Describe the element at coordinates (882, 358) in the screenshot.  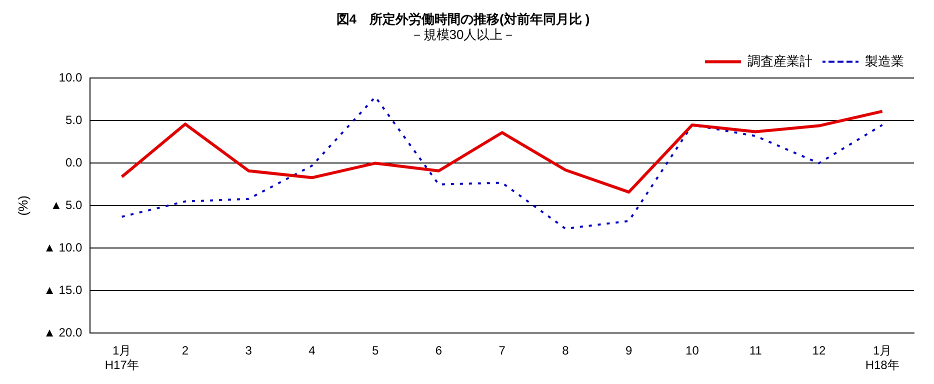
I see `x-tick-label: 1月 H18年` at that location.